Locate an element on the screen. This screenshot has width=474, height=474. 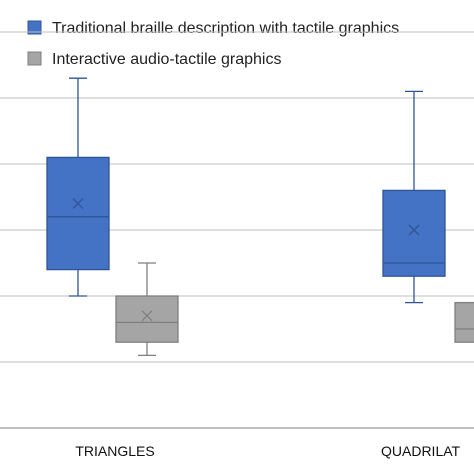
legend-swatch-interactive-audio-tactile is located at coordinates (34, 58).